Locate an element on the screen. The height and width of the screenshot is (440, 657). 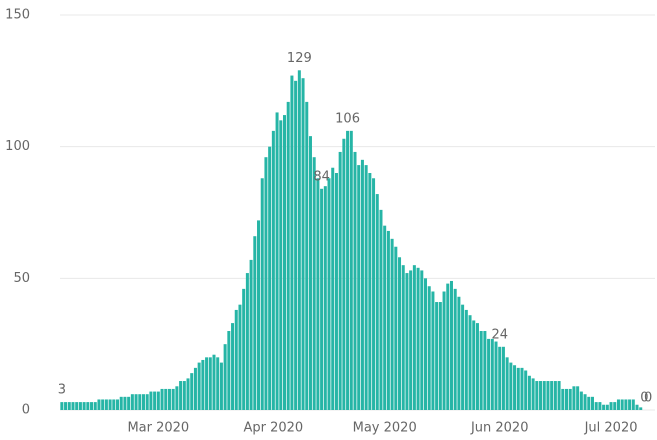
data-label: 24 is located at coordinates (499, 334).